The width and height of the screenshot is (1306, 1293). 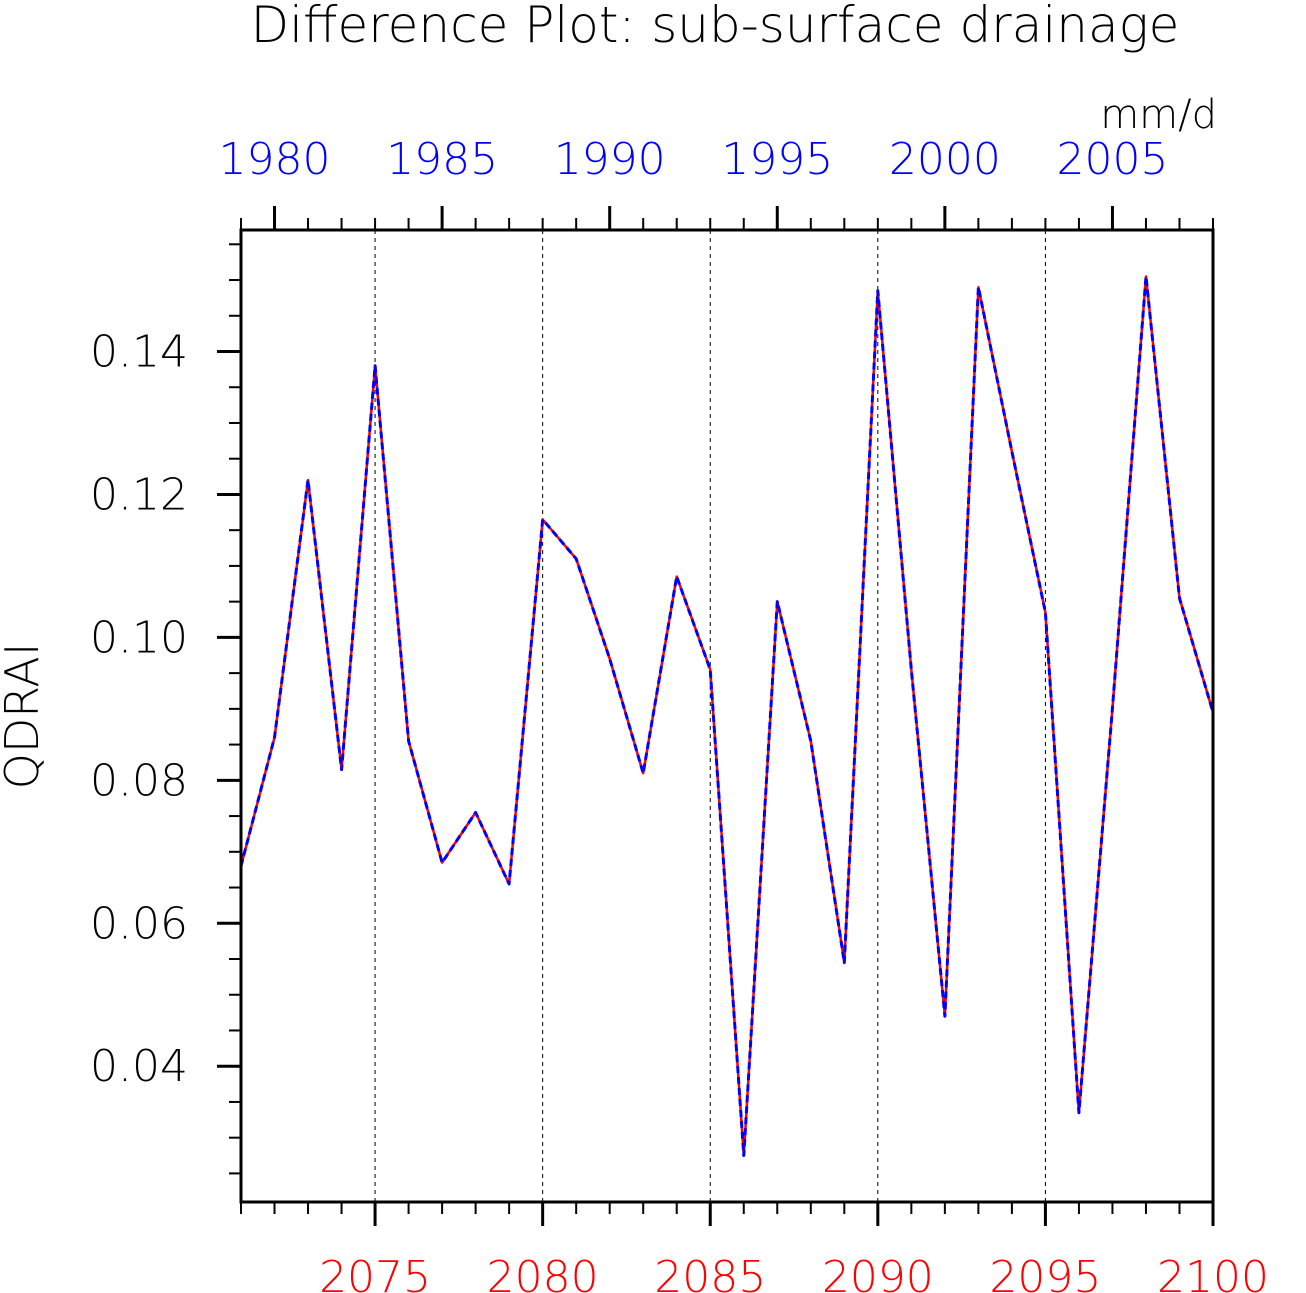 I want to click on units-label: mm/d, so click(x=1158, y=115).